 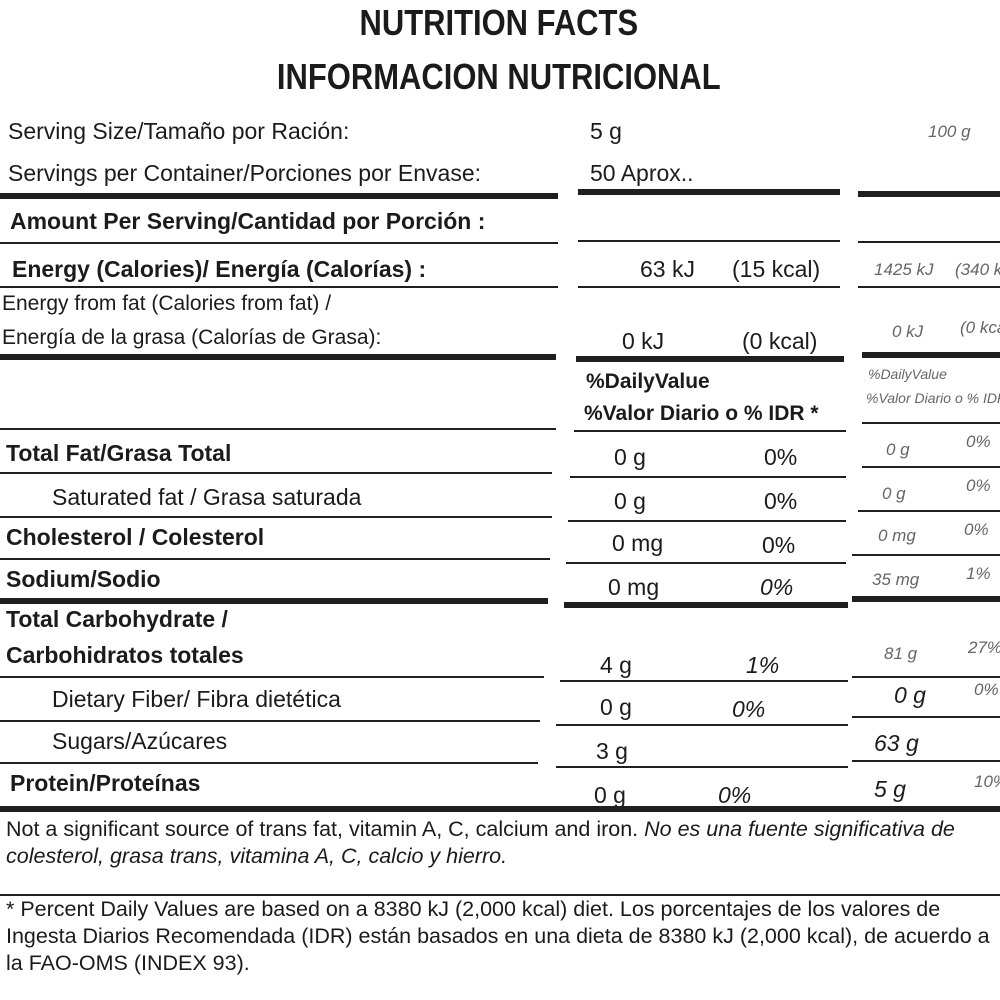 What do you see at coordinates (986, 689) in the screenshot?
I see `dietary-fiber-dv-100g: 0%` at bounding box center [986, 689].